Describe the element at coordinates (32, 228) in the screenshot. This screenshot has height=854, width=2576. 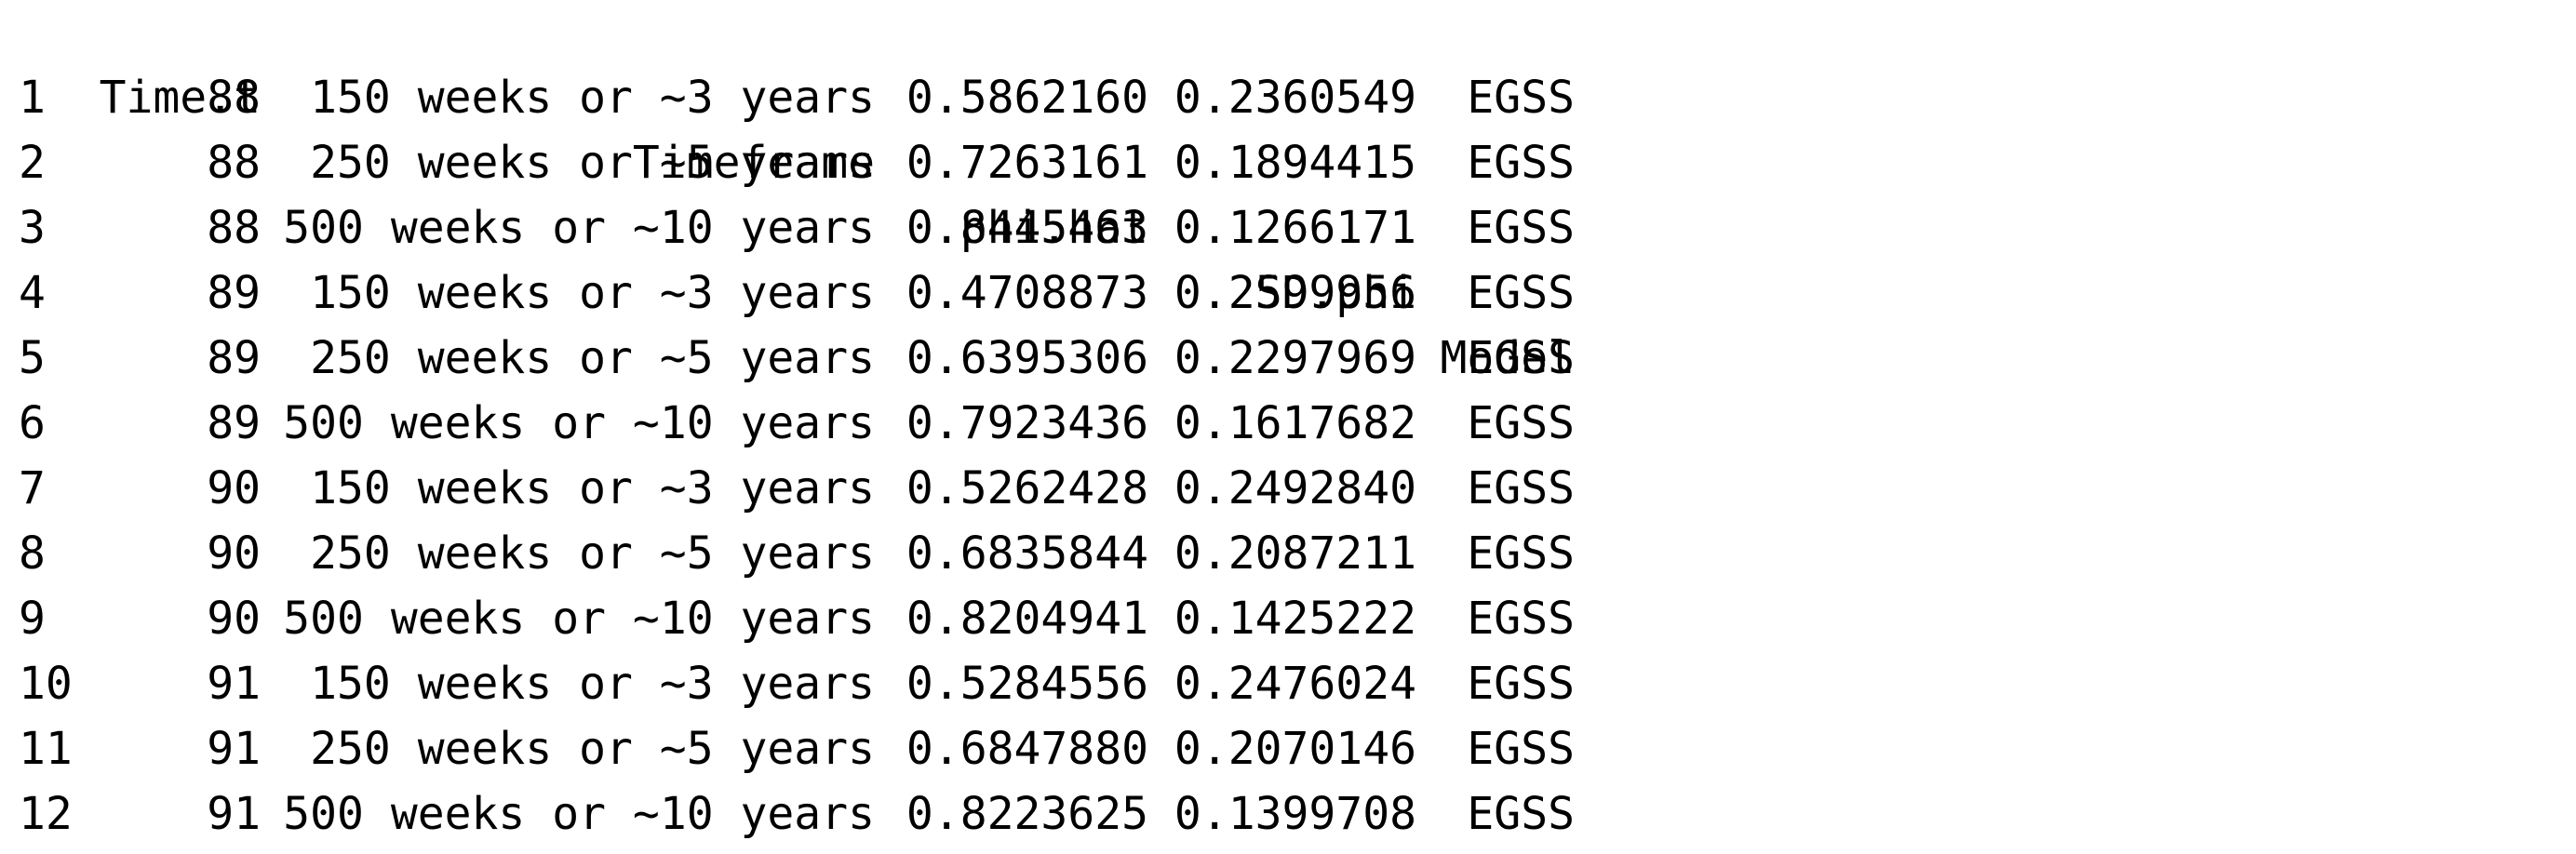
I see `row-index: 3` at that location.